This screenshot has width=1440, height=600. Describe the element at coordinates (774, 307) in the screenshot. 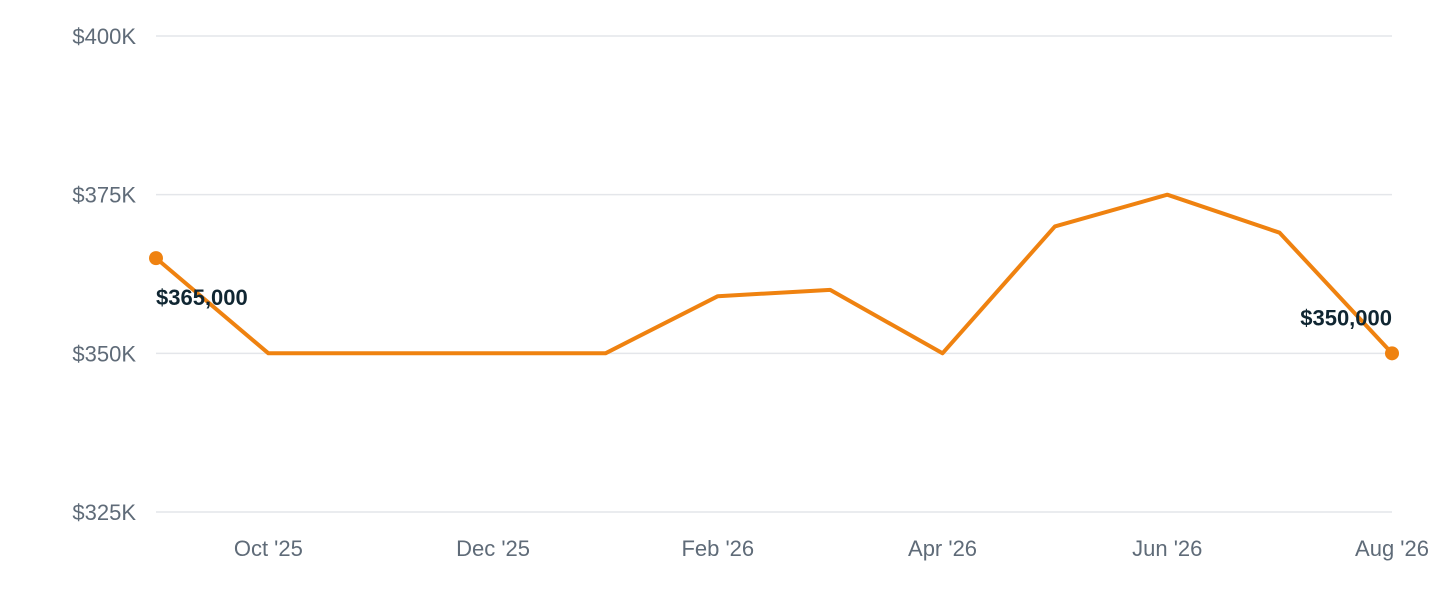

I see `data-label-layer: $365,000 $350,000` at that location.